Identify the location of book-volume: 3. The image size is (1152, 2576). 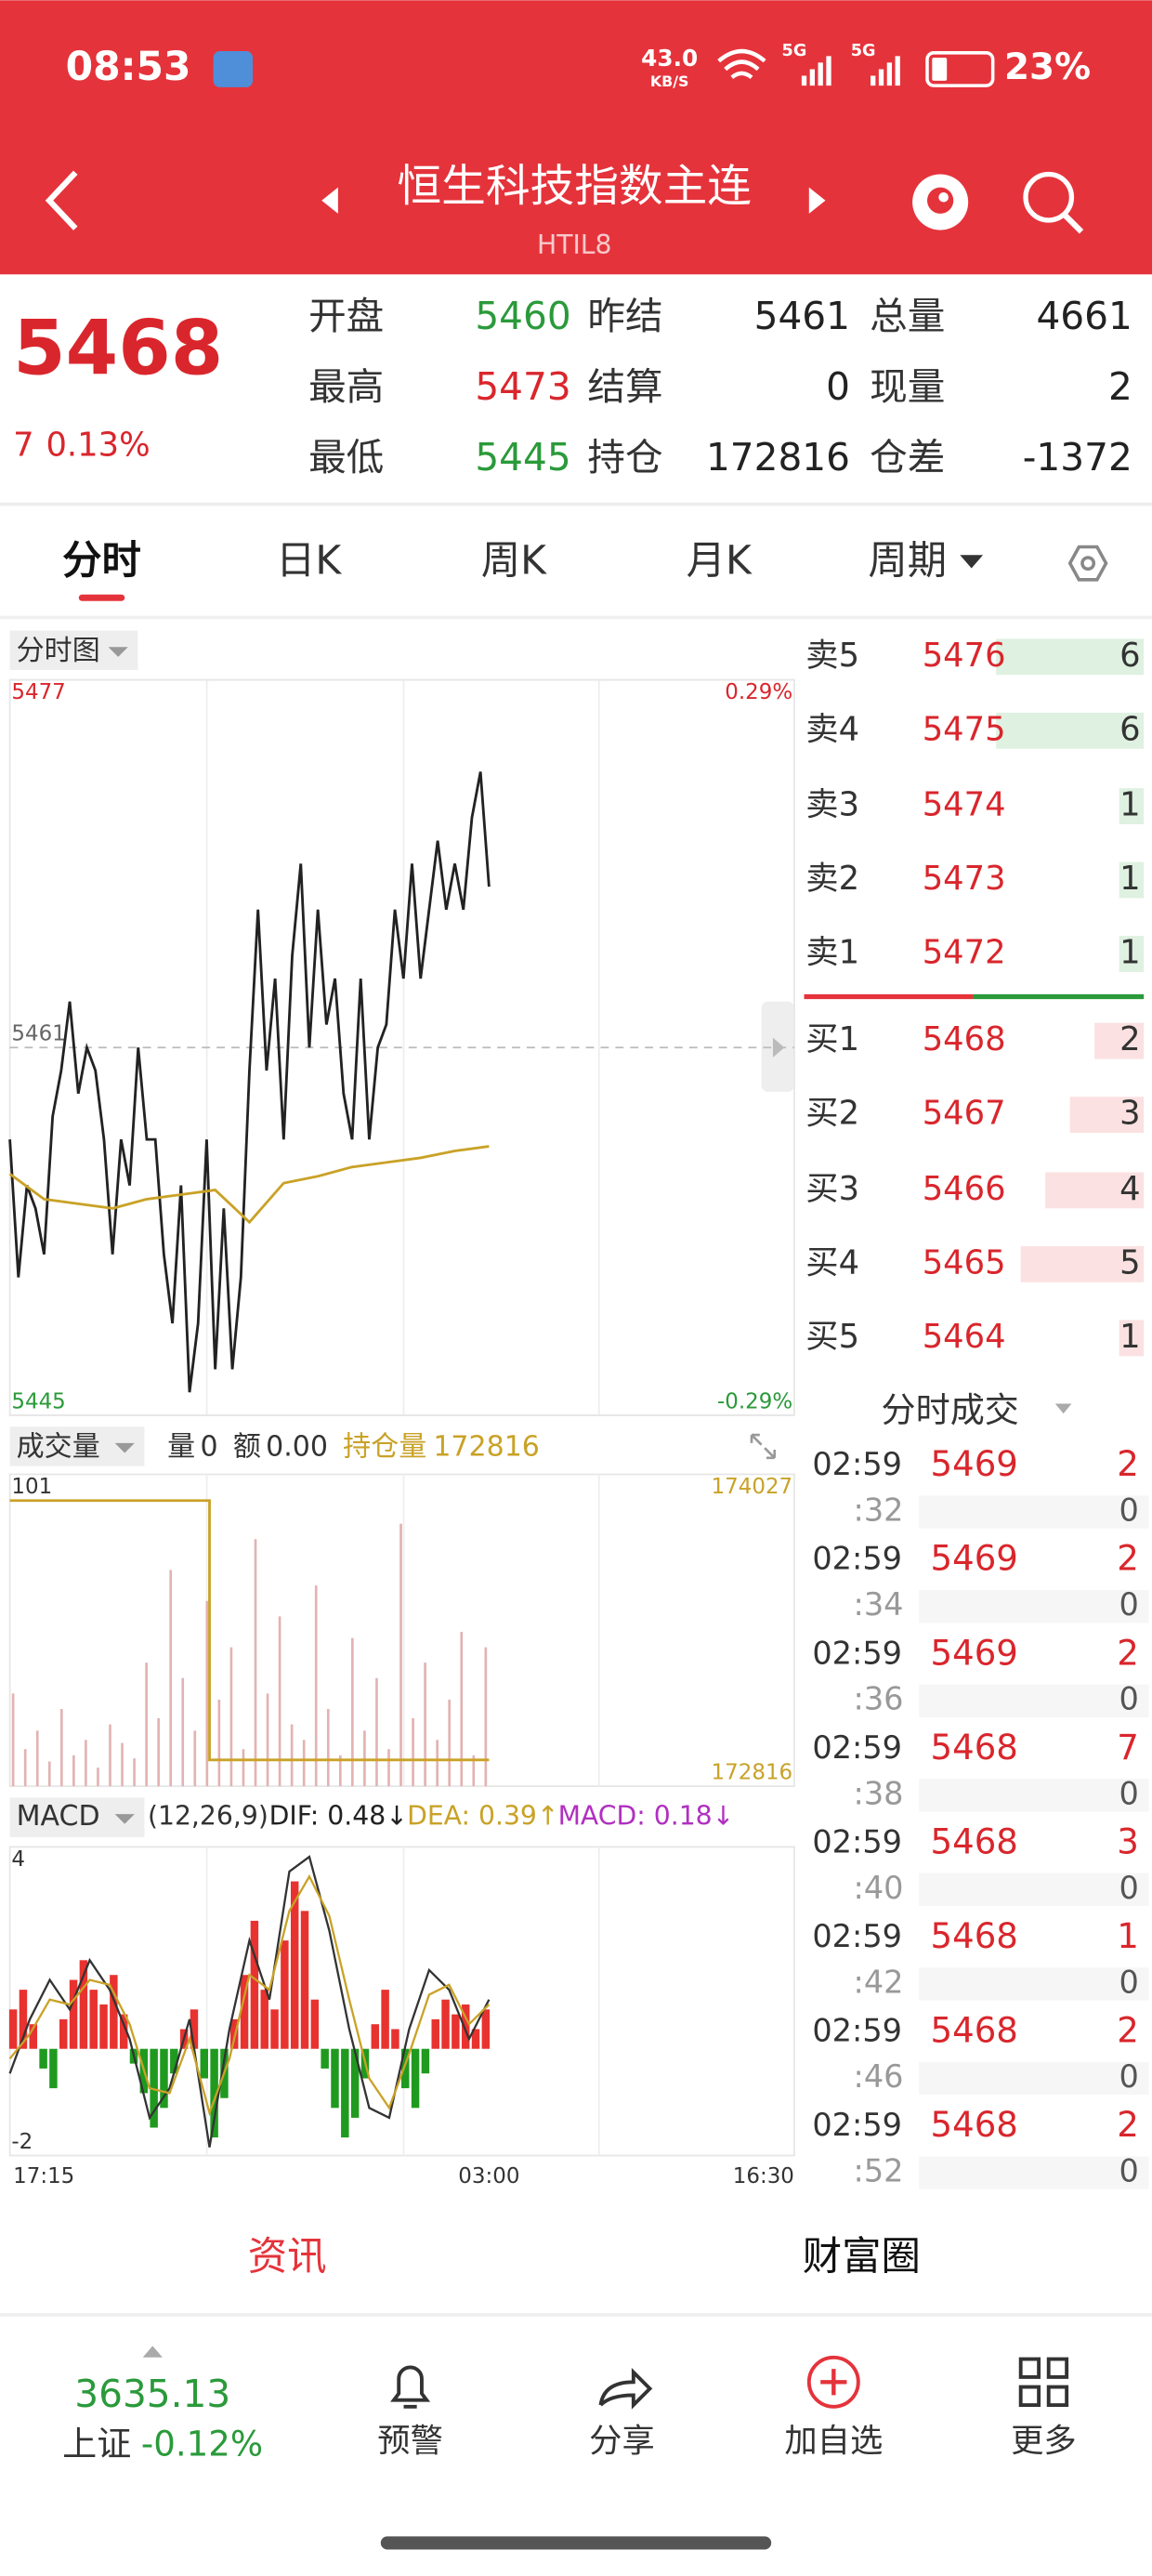
(1129, 1114).